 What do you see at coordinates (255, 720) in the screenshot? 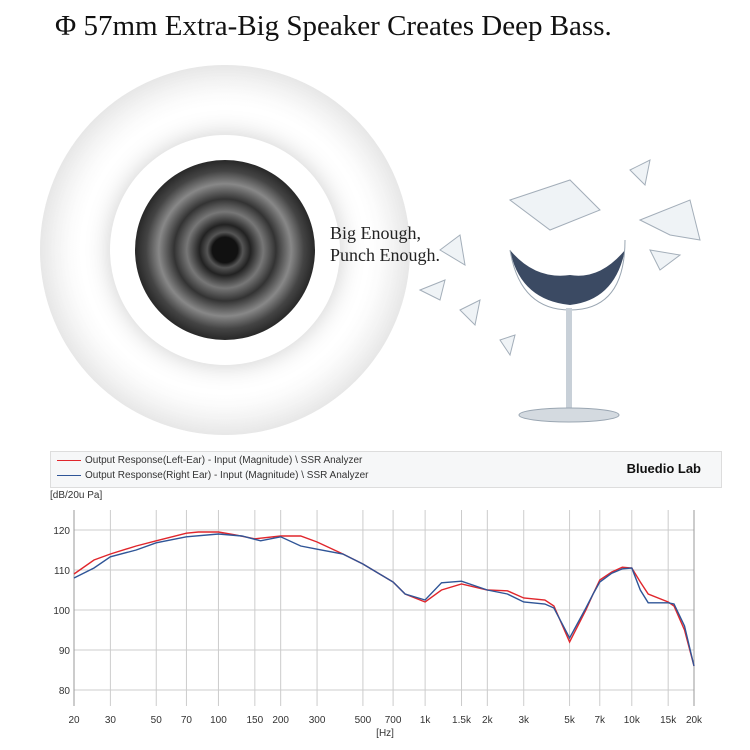
I see `x-tick-label: 150` at bounding box center [255, 720].